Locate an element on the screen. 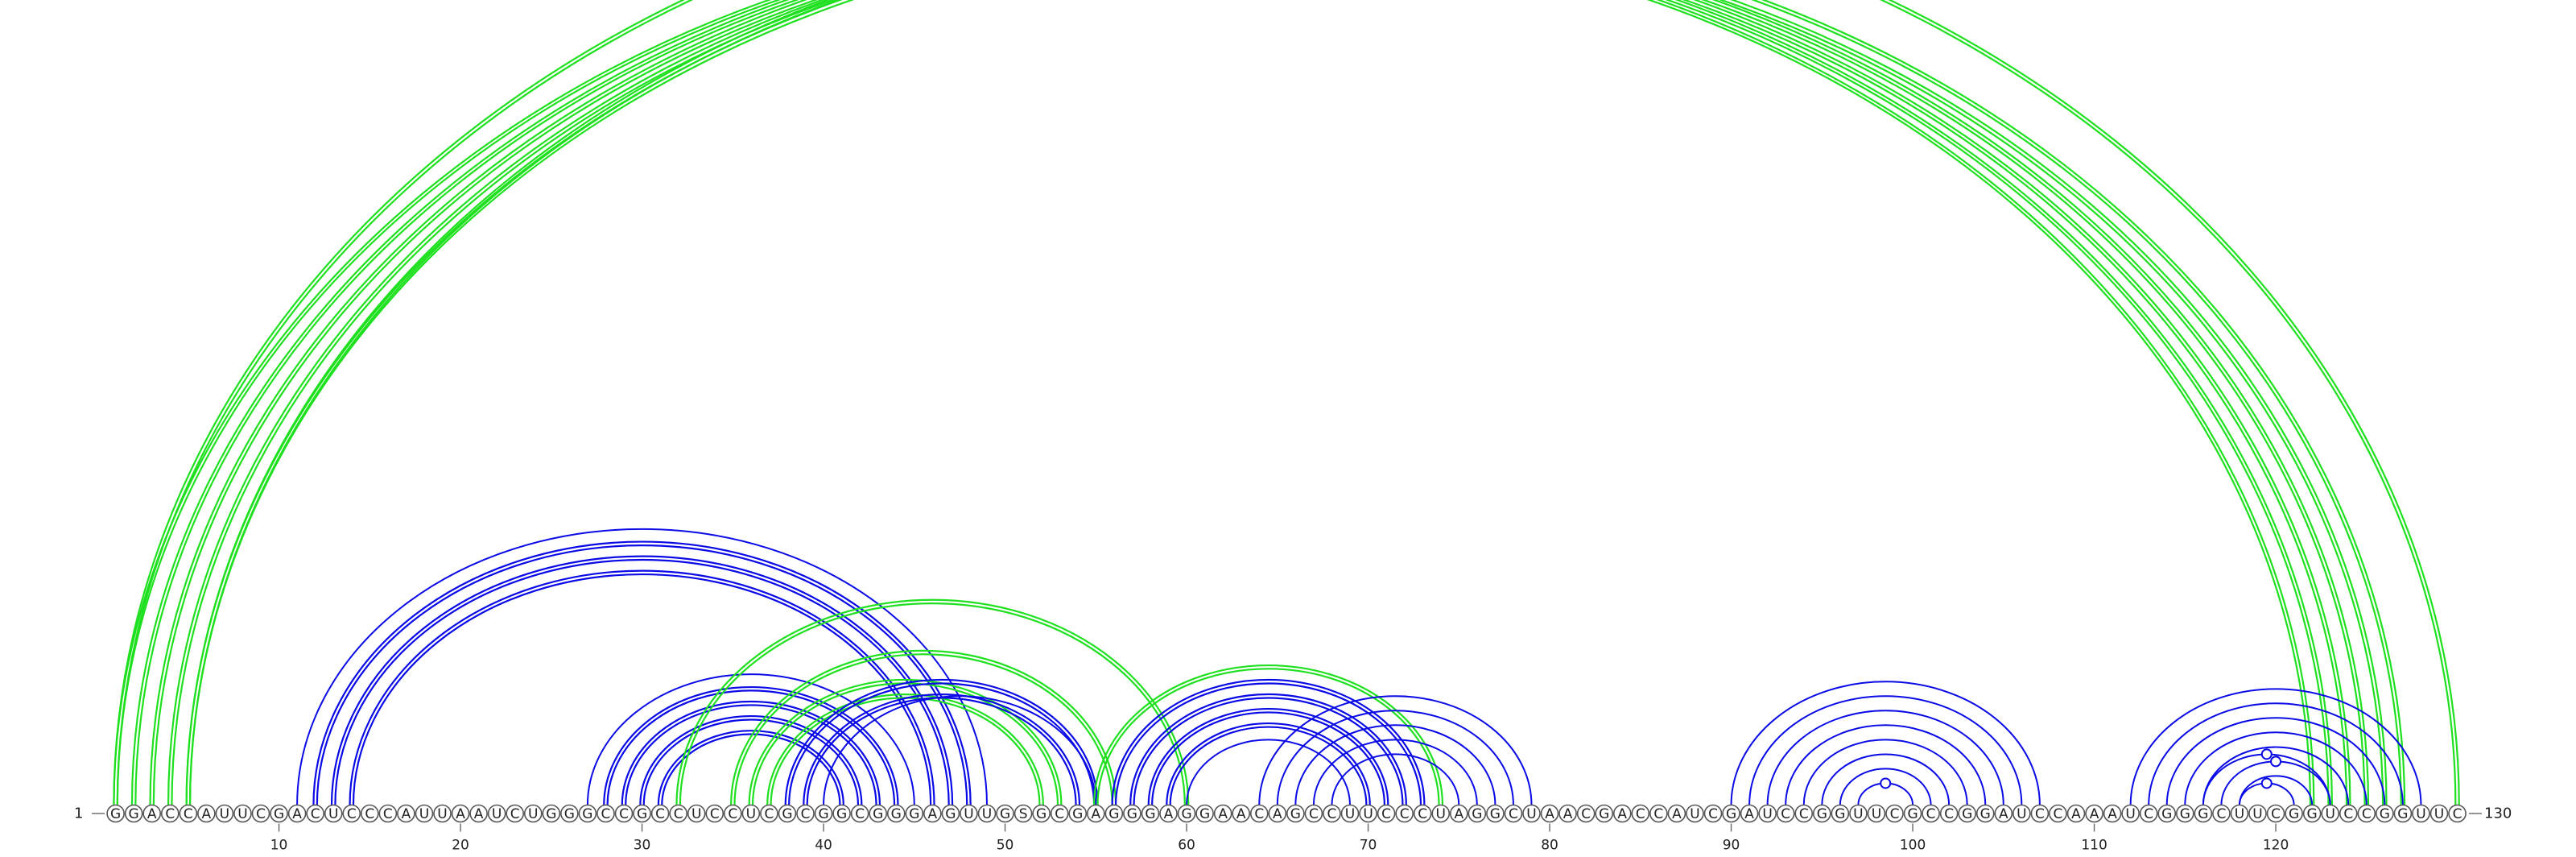 The width and height of the screenshot is (2576, 857). nucleotide-8-circle is located at coordinates (242, 813).